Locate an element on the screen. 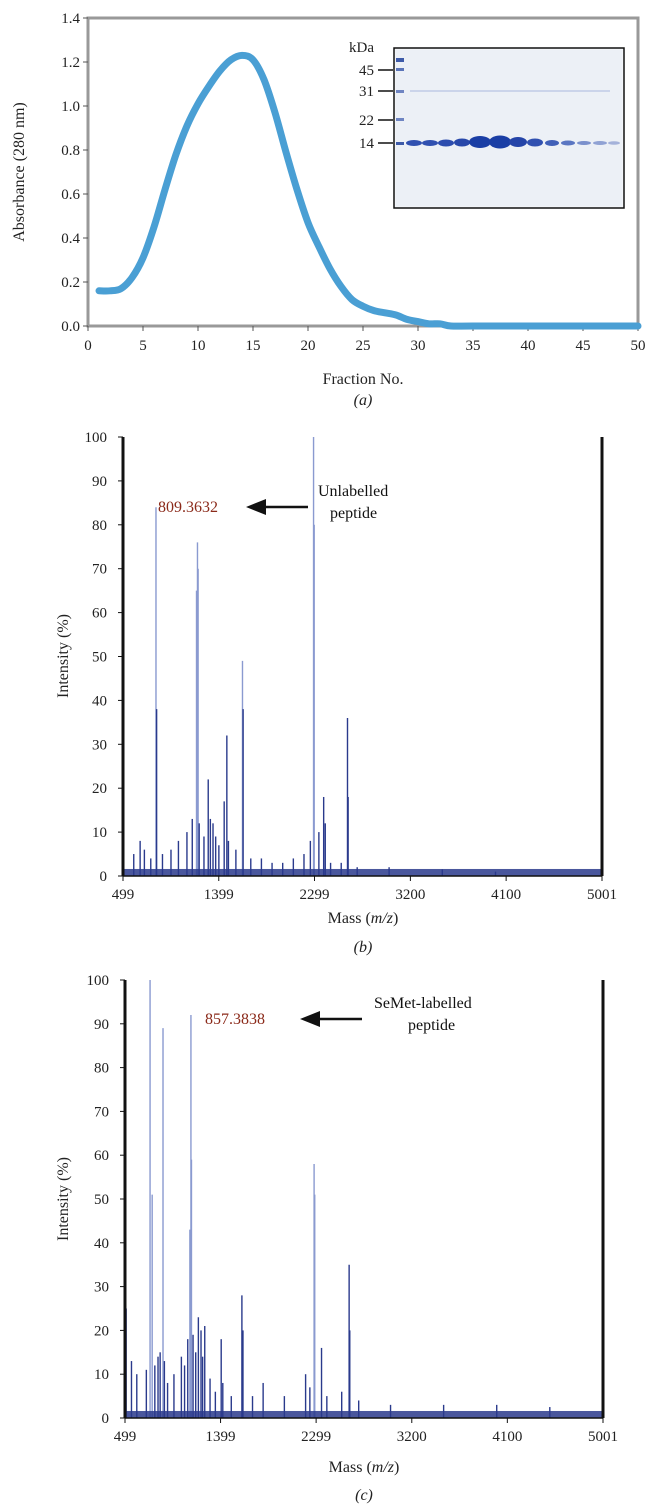 The image size is (652, 1512). panel-b-arrow is located at coordinates (277, 507).